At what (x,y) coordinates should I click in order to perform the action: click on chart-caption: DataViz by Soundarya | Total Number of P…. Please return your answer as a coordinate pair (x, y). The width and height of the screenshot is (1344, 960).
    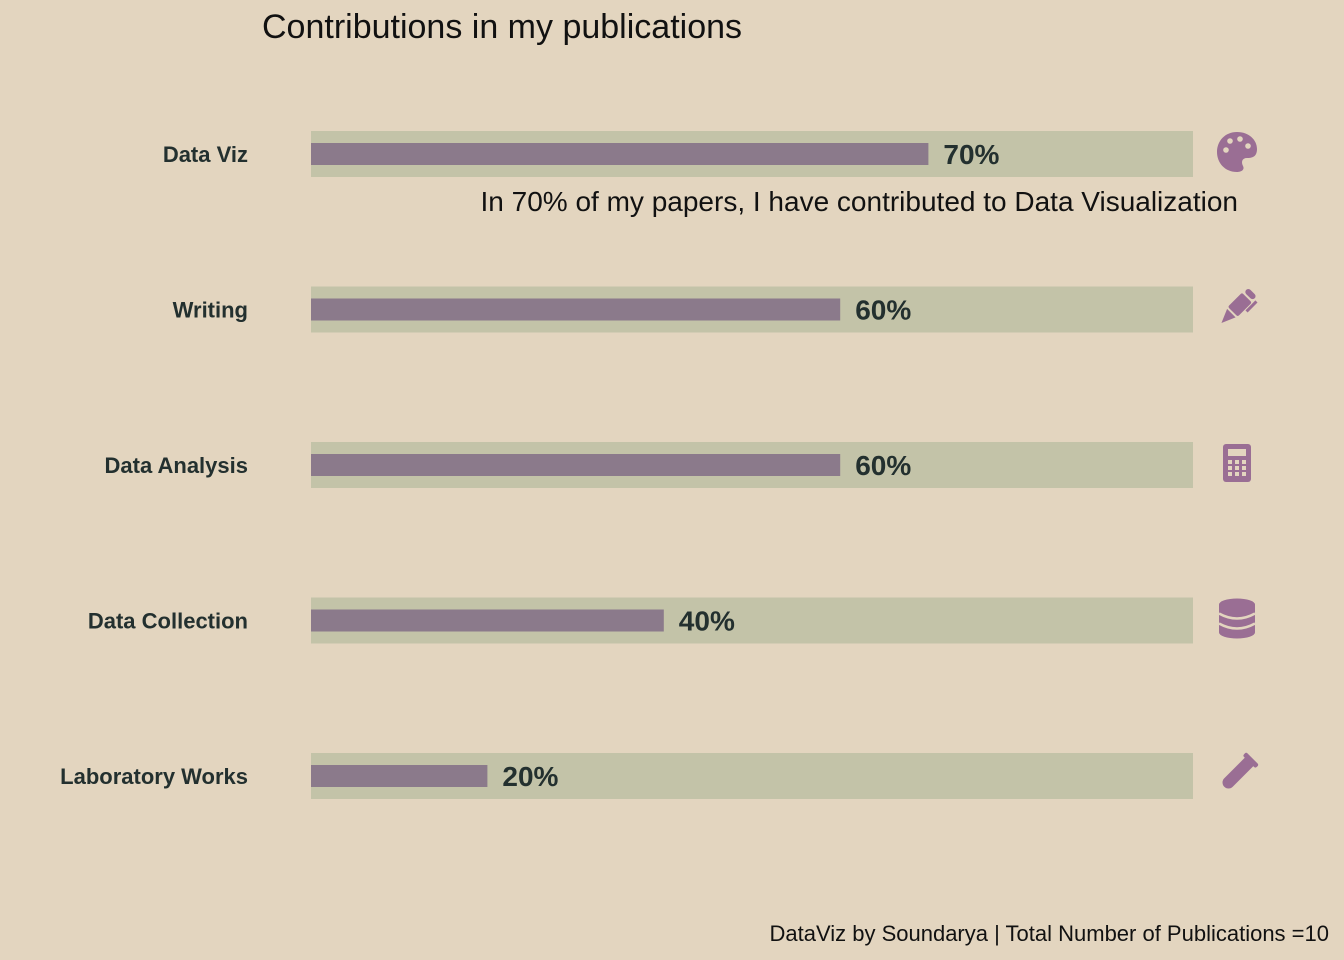
    Looking at the image, I should click on (1049, 933).